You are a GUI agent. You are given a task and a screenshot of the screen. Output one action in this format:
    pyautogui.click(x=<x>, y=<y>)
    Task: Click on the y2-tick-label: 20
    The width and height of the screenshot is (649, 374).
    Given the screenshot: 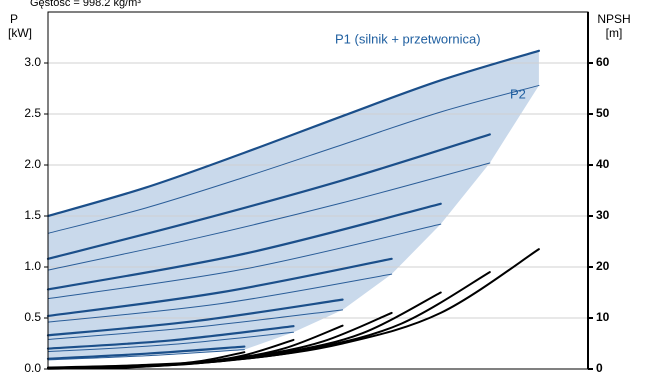 What is the action you would take?
    pyautogui.click(x=603, y=266)
    